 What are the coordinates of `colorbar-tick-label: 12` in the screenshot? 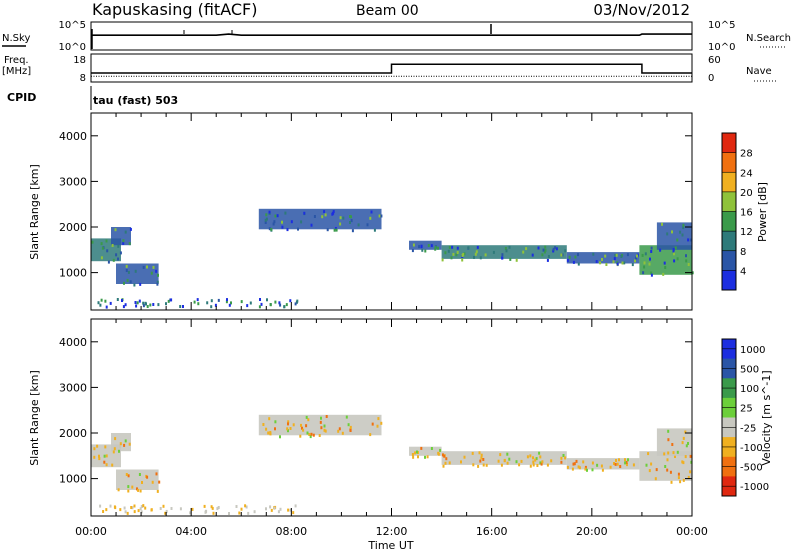 It's located at (746, 232).